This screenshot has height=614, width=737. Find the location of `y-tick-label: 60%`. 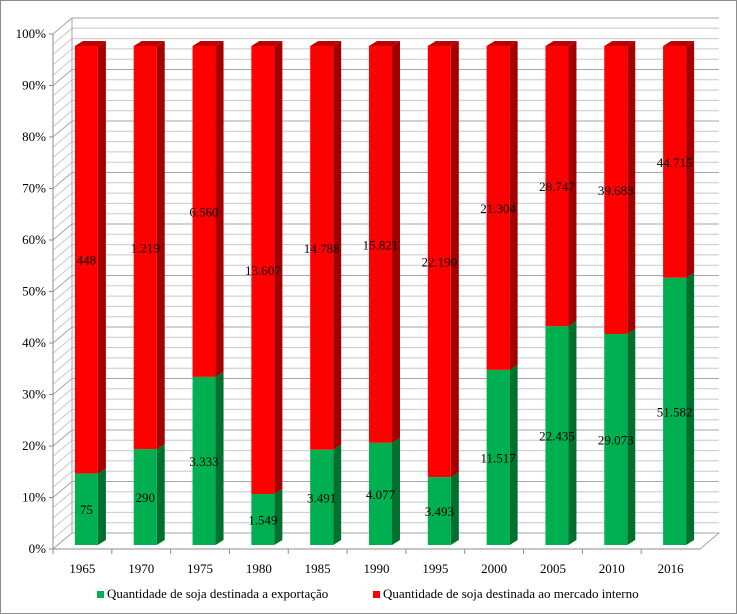

y-tick-label: 60% is located at coordinates (34, 239).